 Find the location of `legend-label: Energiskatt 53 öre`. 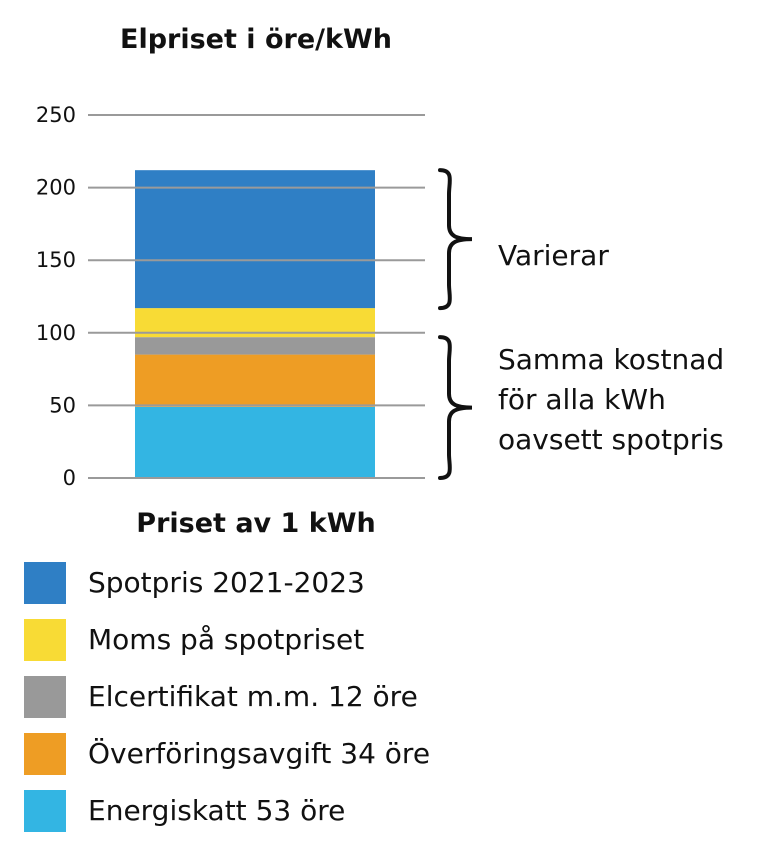

legend-label: Energiskatt 53 öre is located at coordinates (217, 810).